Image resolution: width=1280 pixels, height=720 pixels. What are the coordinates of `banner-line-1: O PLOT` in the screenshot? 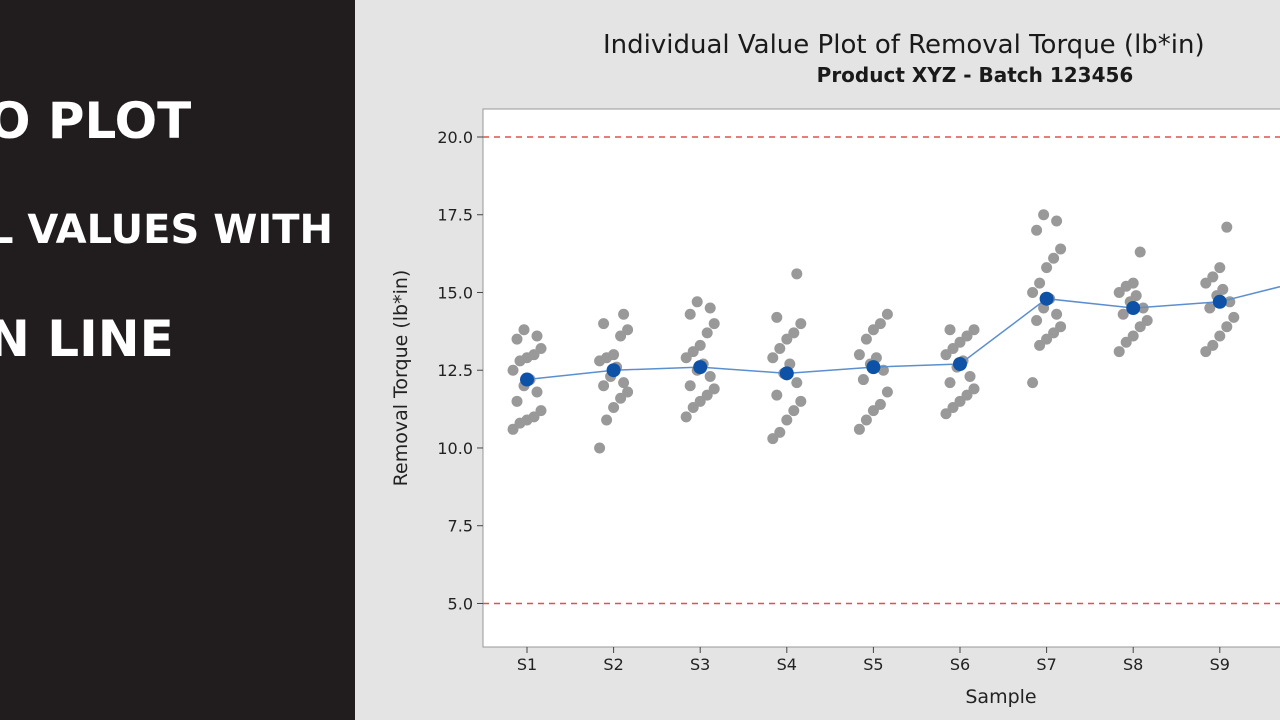 It's located at (96, 121).